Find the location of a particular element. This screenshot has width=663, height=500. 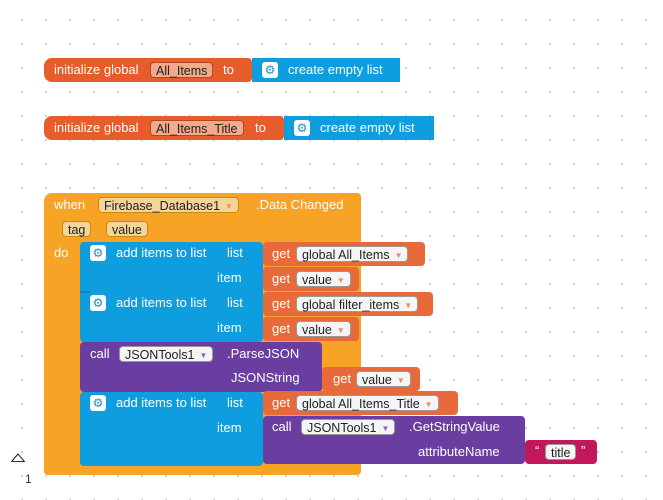

variable-name: global All_Items_Title is located at coordinates (361, 404).